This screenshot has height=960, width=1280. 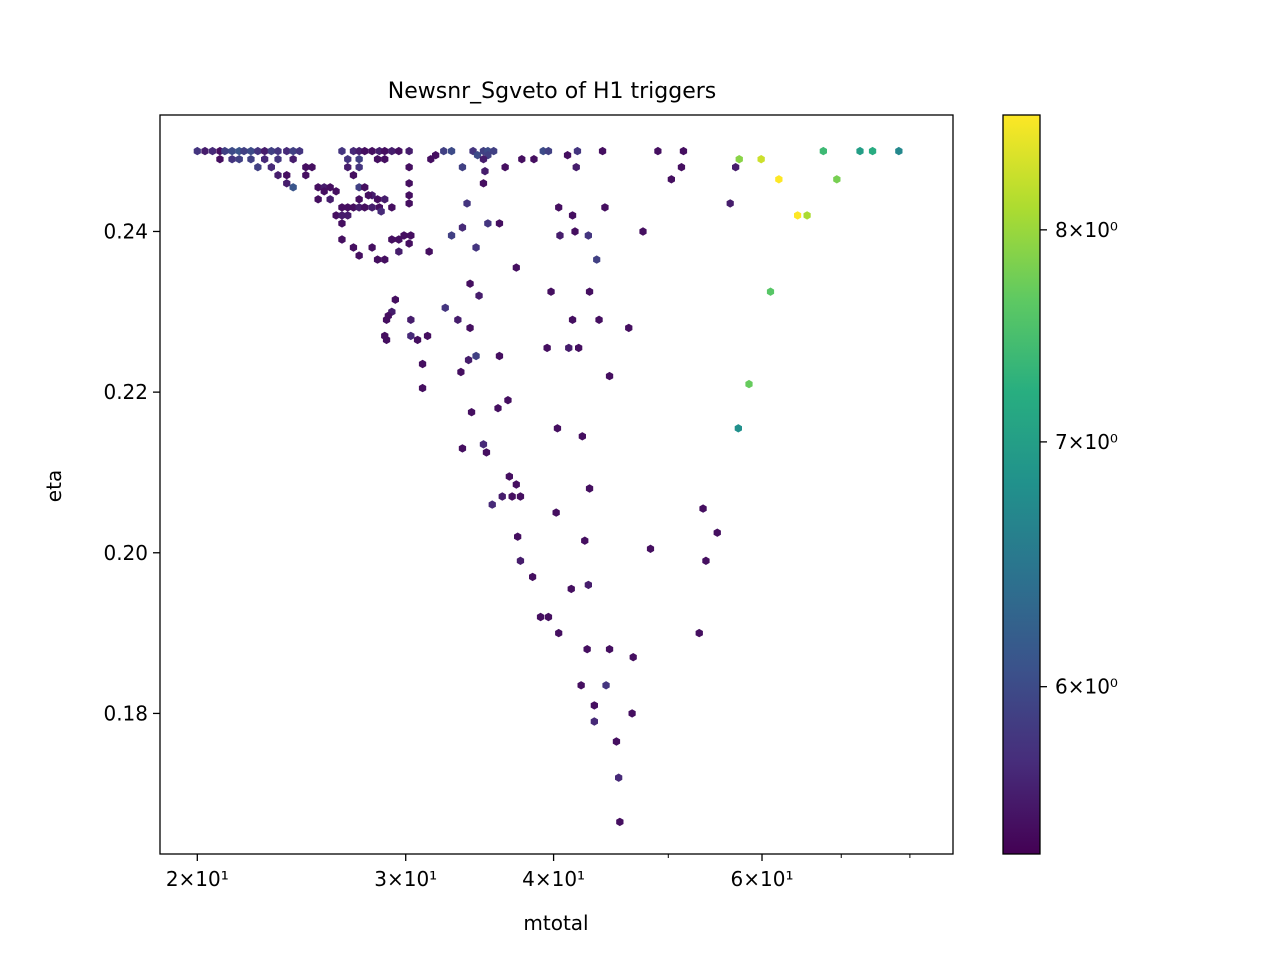 What do you see at coordinates (555, 923) in the screenshot?
I see `x-axis-label: mtotal` at bounding box center [555, 923].